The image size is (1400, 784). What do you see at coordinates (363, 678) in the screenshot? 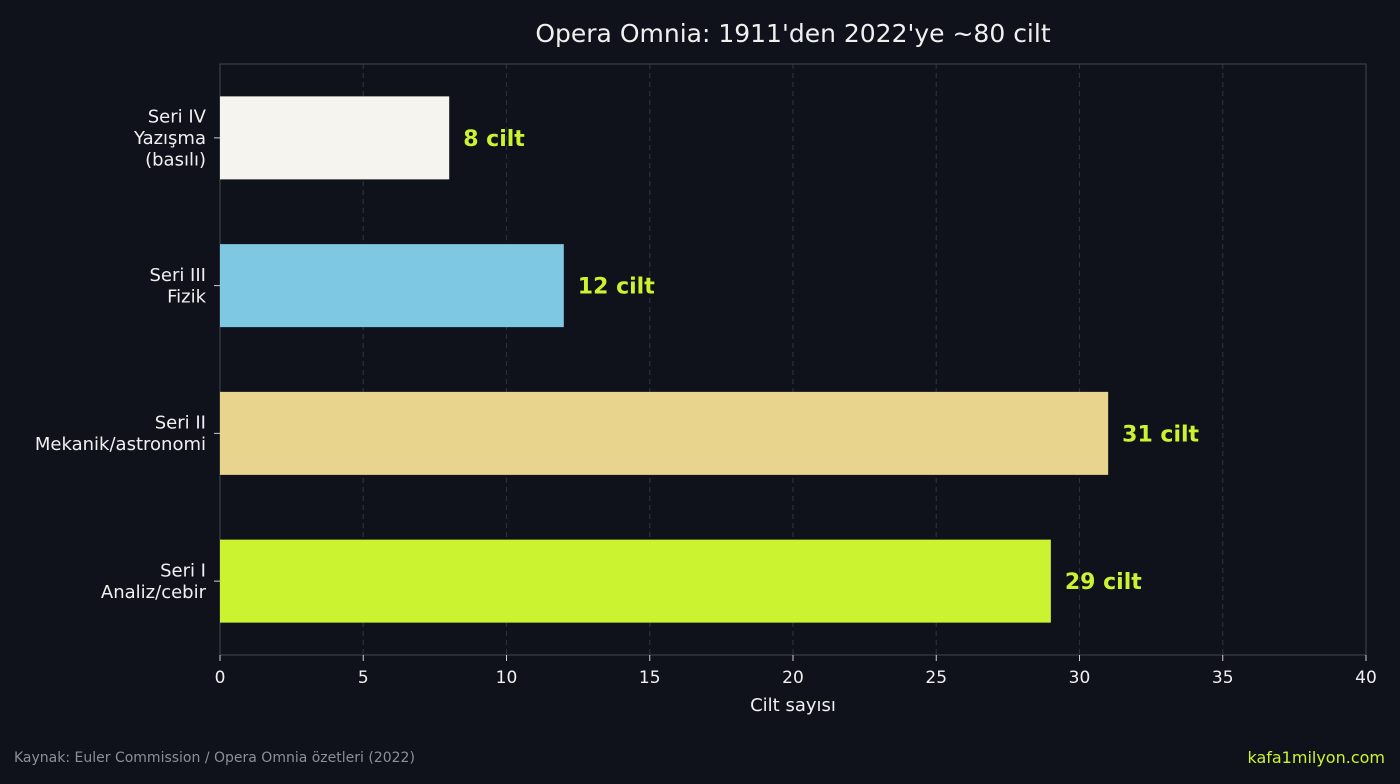
I see `x-tick-label: 5` at bounding box center [363, 678].